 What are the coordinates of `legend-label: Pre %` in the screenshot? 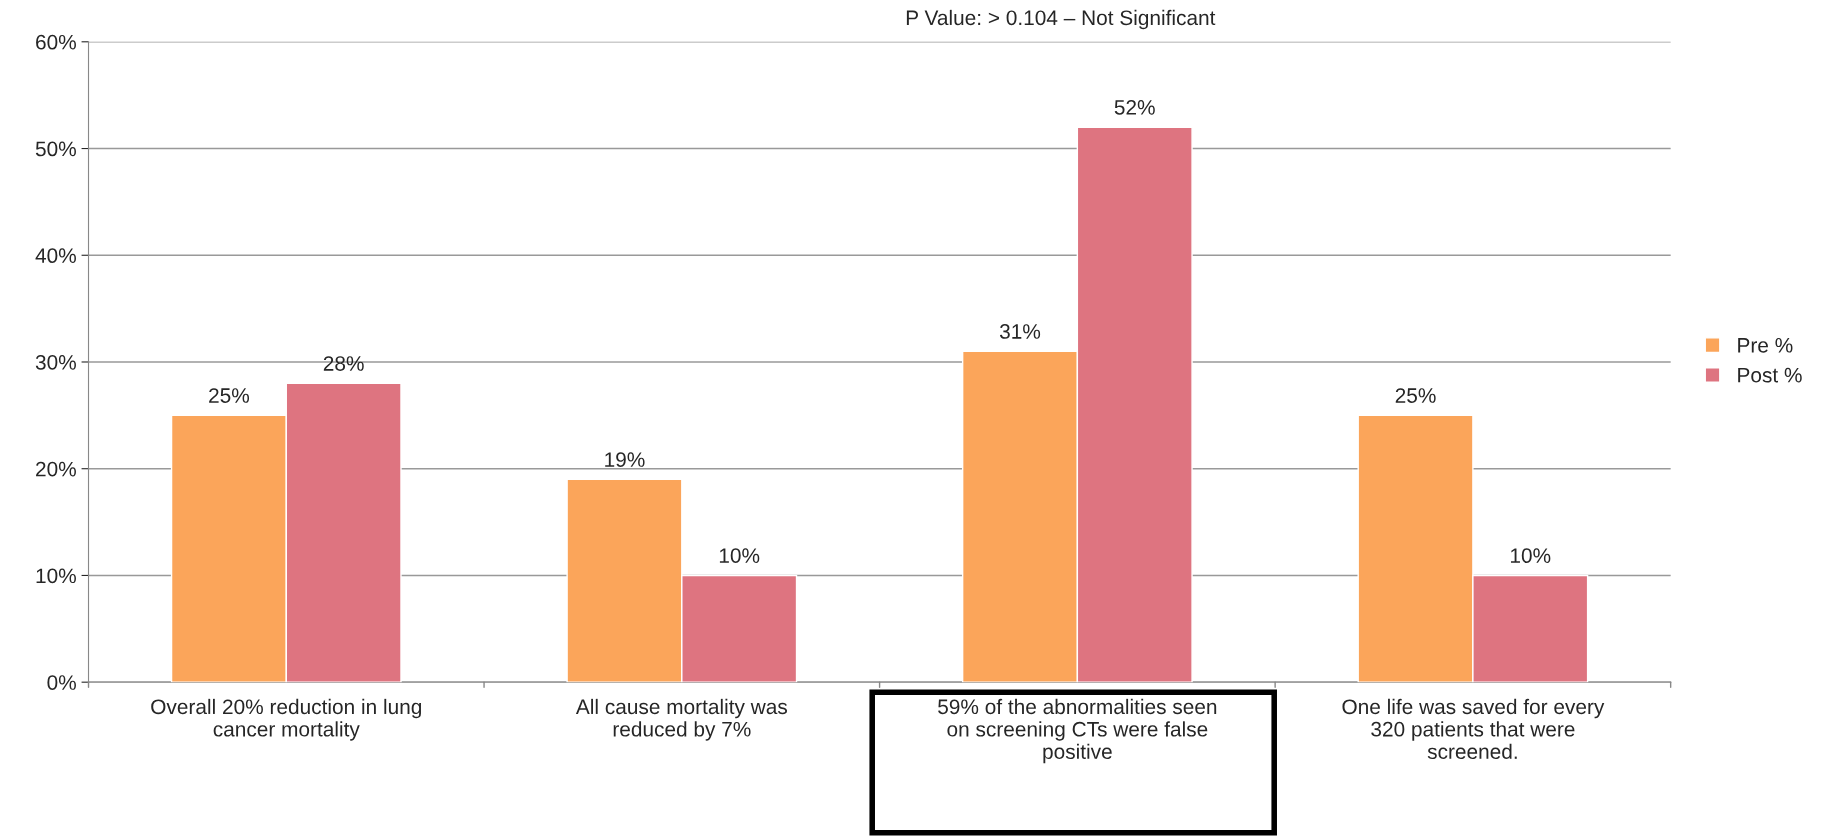 It's located at (1765, 345).